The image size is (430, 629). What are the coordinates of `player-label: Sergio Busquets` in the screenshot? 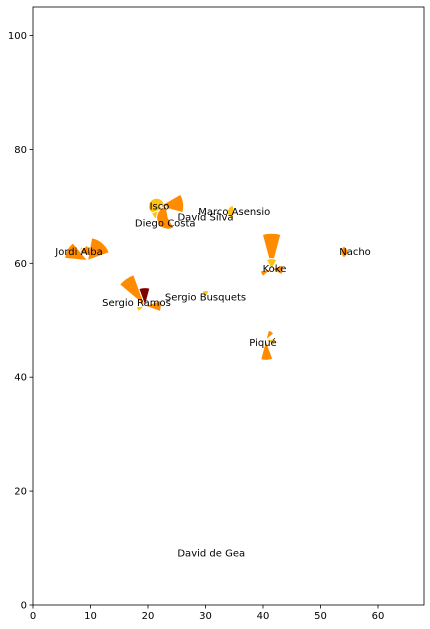 It's located at (205, 297).